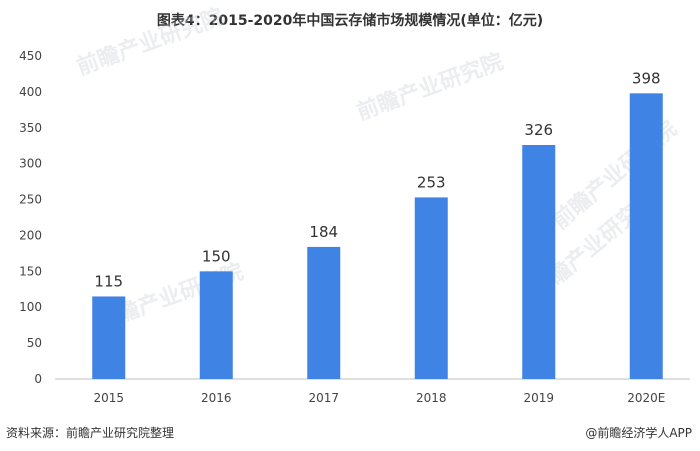 Image resolution: width=700 pixels, height=451 pixels. Describe the element at coordinates (431, 398) in the screenshot. I see `x-tick-label: 2018` at that location.